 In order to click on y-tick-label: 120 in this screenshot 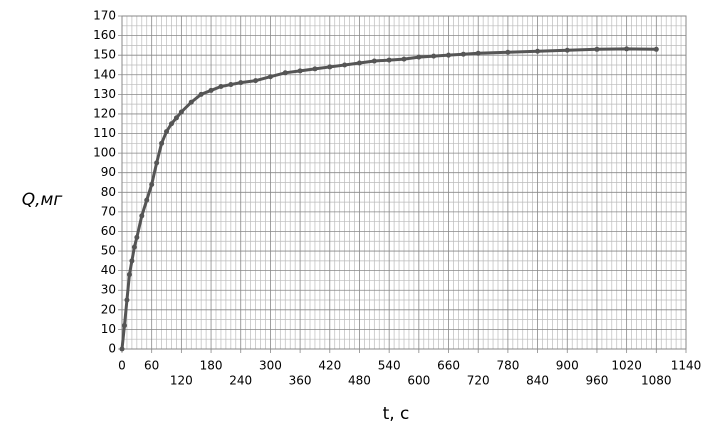, I will do `click(104, 113)`.